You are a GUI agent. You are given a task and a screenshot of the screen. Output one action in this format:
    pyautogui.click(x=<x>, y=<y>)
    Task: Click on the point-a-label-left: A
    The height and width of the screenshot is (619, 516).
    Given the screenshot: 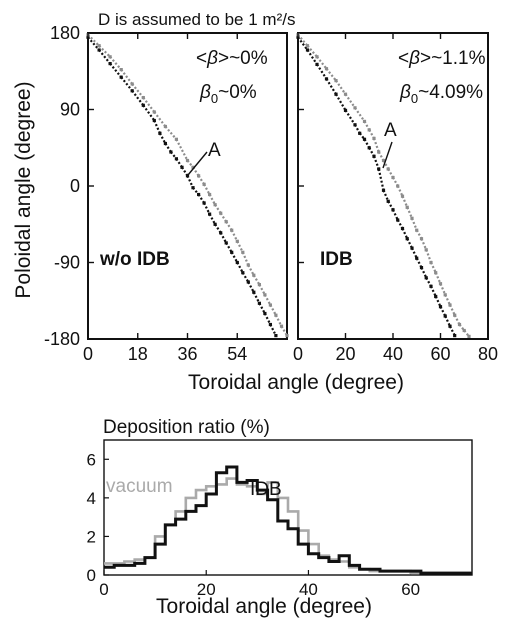 What is the action you would take?
    pyautogui.click(x=214, y=150)
    